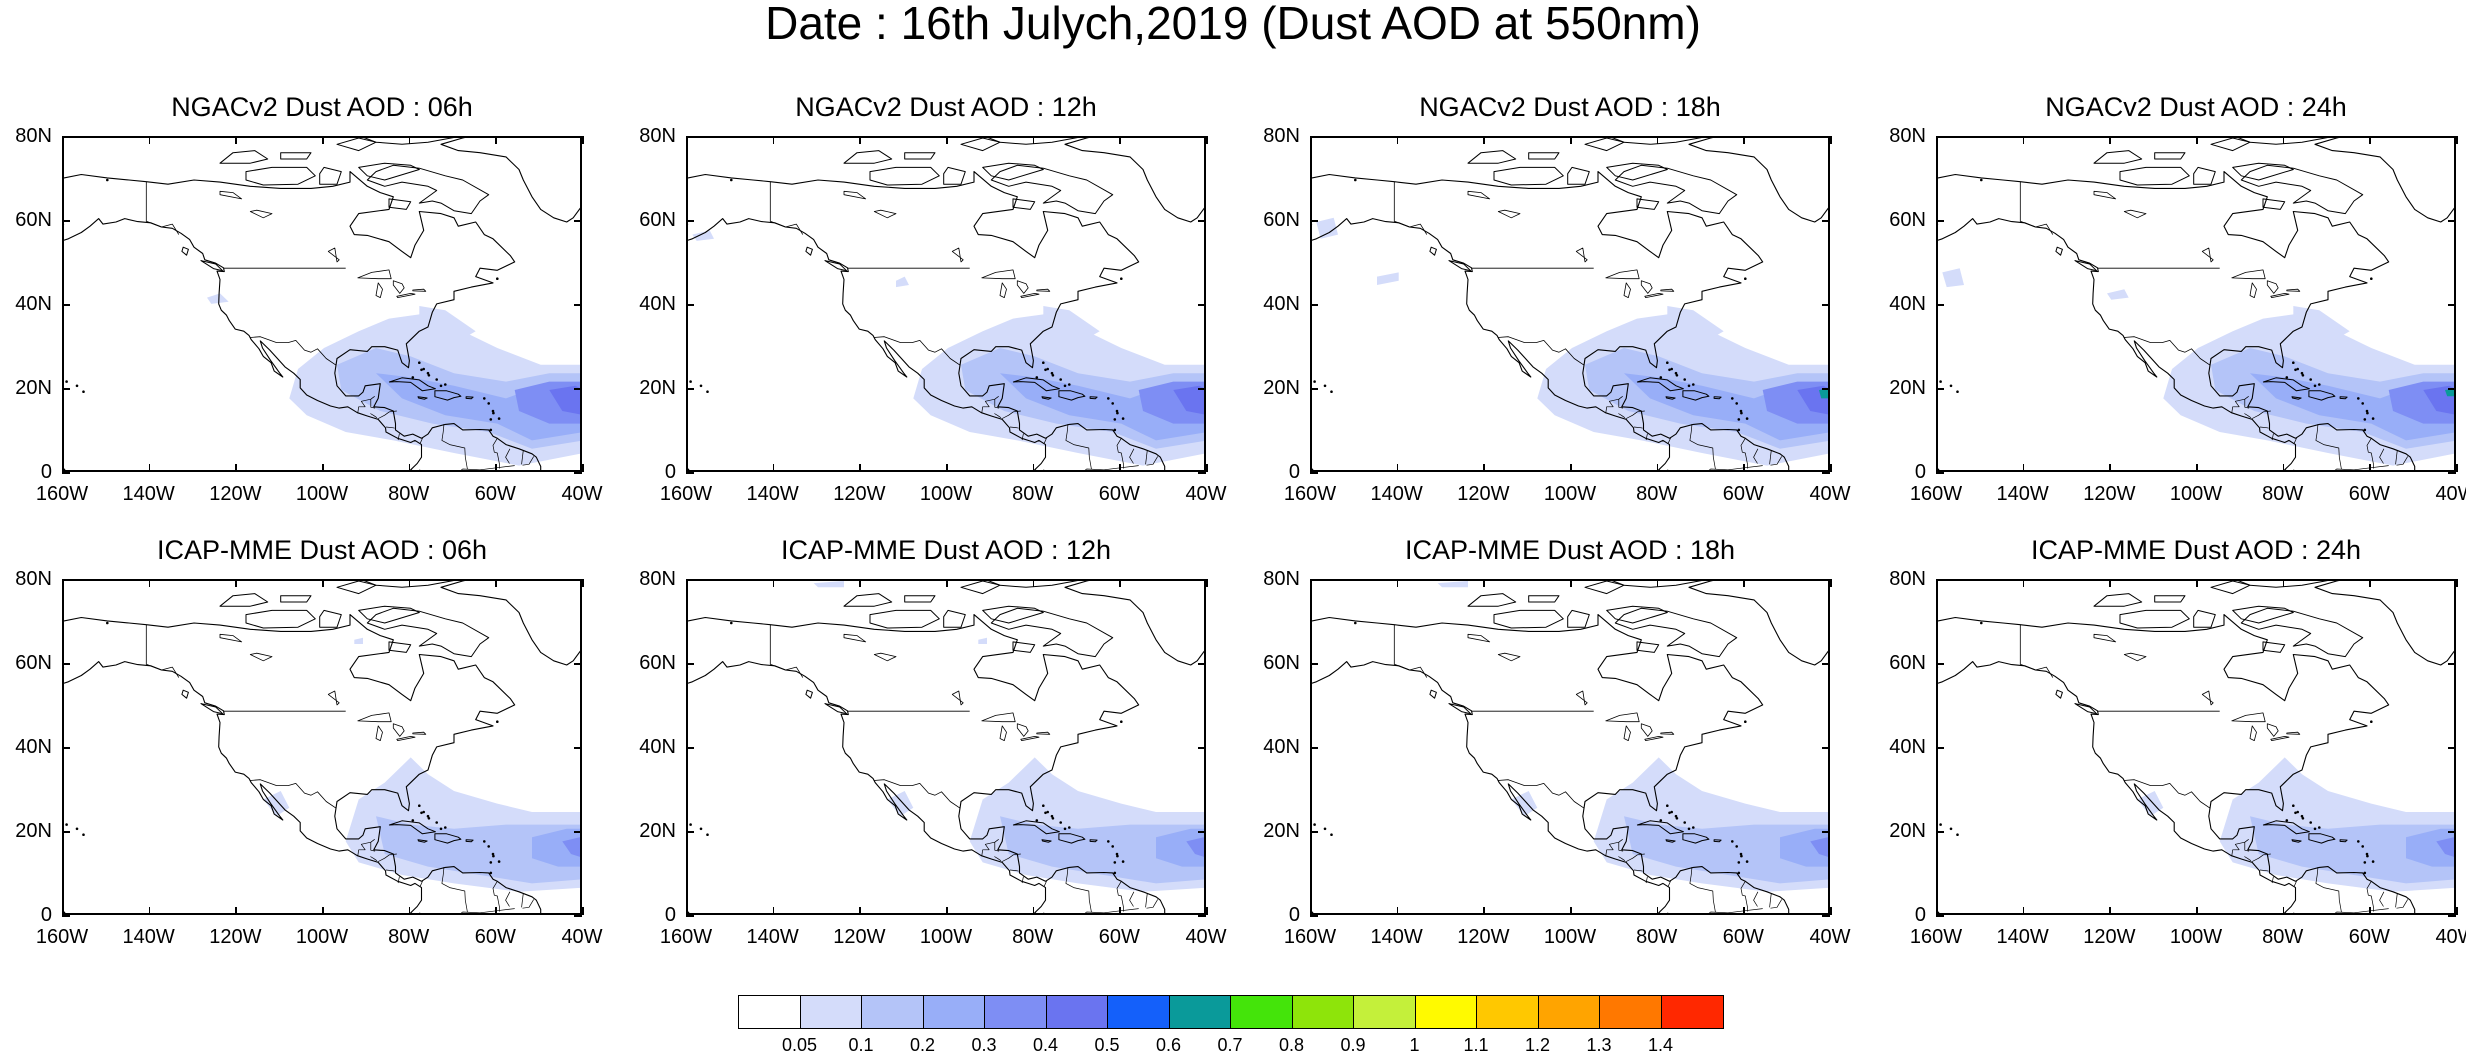 This screenshot has height=1056, width=2466. I want to click on colorbar-tick-label: 0.1, so click(861, 1045).